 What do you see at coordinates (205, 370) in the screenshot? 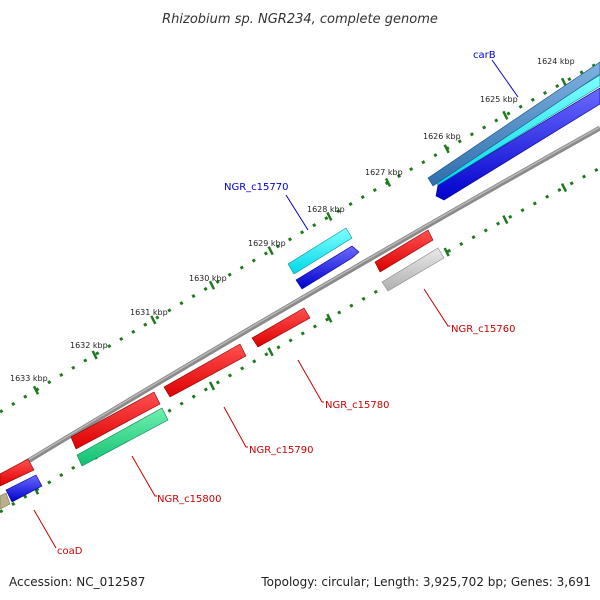
I see `gene-NGR_c15780-part2` at bounding box center [205, 370].